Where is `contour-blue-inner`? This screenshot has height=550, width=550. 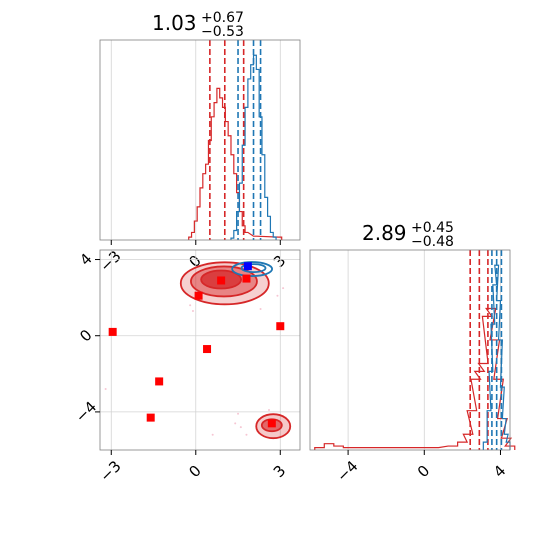
contour-blue-inner is located at coordinates (253, 268).